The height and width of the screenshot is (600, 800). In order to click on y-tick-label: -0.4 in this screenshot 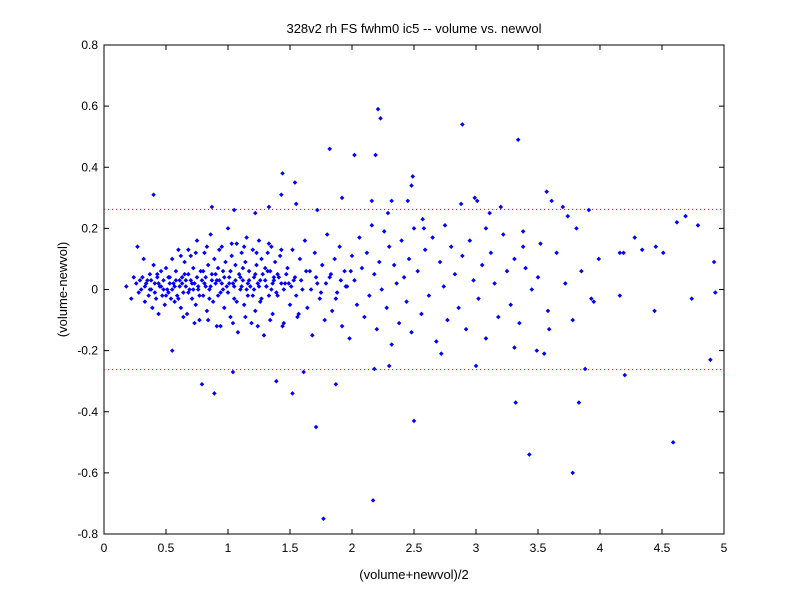, I will do `click(87, 412)`.